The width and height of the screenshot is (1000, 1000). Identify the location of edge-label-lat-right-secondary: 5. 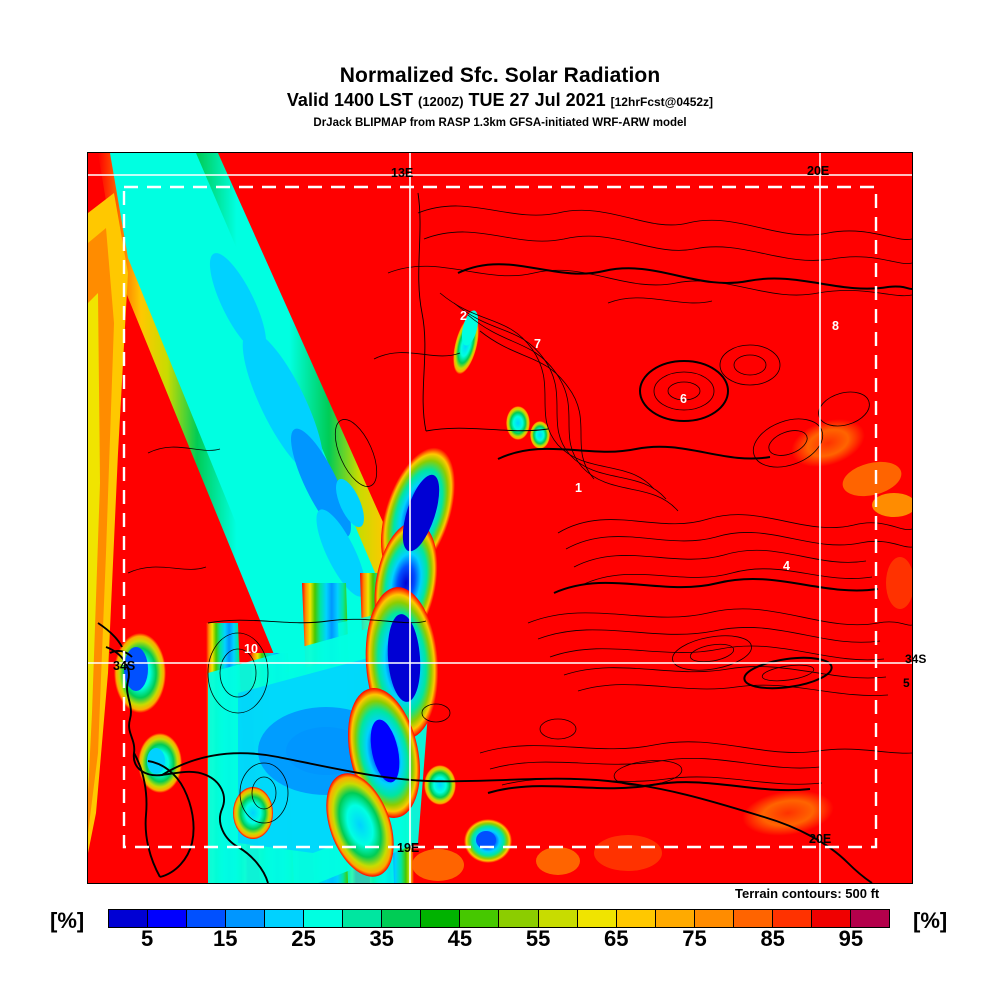
(906, 683).